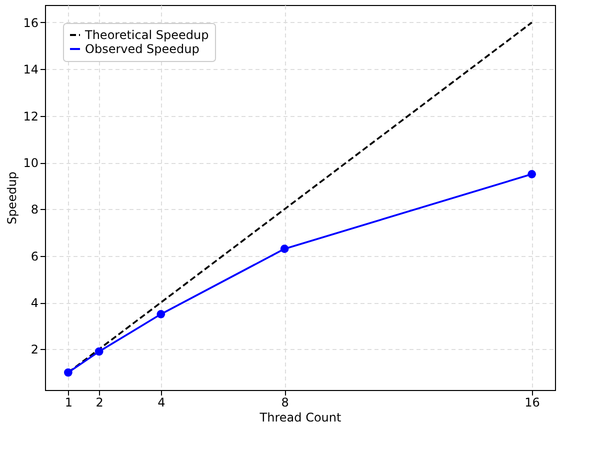 Image resolution: width=591 pixels, height=450 pixels. Describe the element at coordinates (532, 403) in the screenshot. I see `x-tick-label: 16` at that location.